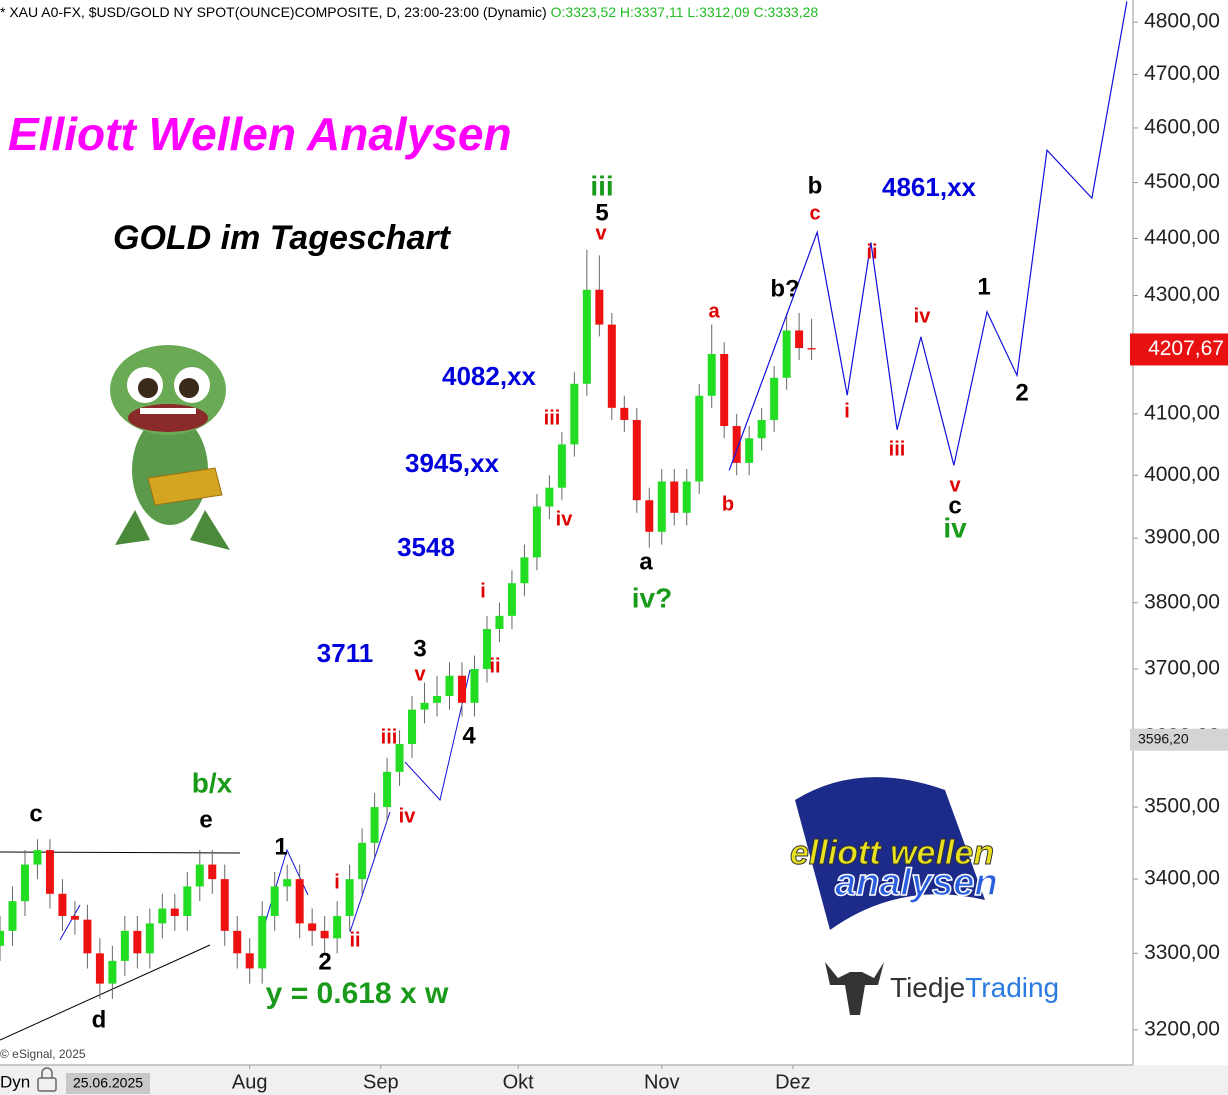  What do you see at coordinates (105, 992) in the screenshot?
I see `triangle-lower` at bounding box center [105, 992].